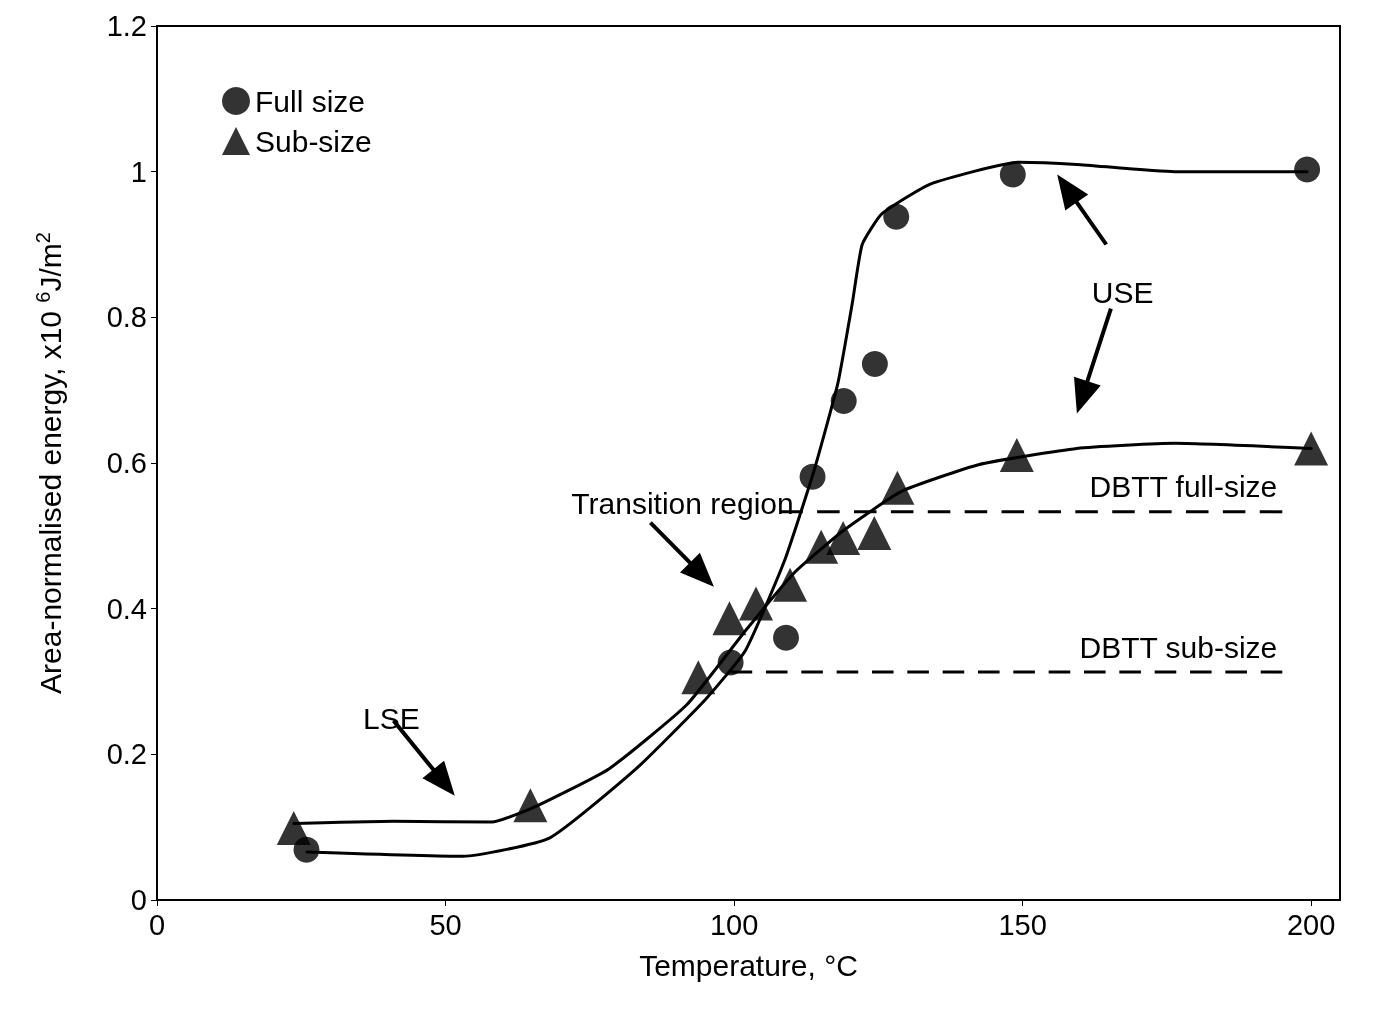 This screenshot has height=1009, width=1377. What do you see at coordinates (126, 317) in the screenshot?
I see `y-tick-label: 0.8` at bounding box center [126, 317].